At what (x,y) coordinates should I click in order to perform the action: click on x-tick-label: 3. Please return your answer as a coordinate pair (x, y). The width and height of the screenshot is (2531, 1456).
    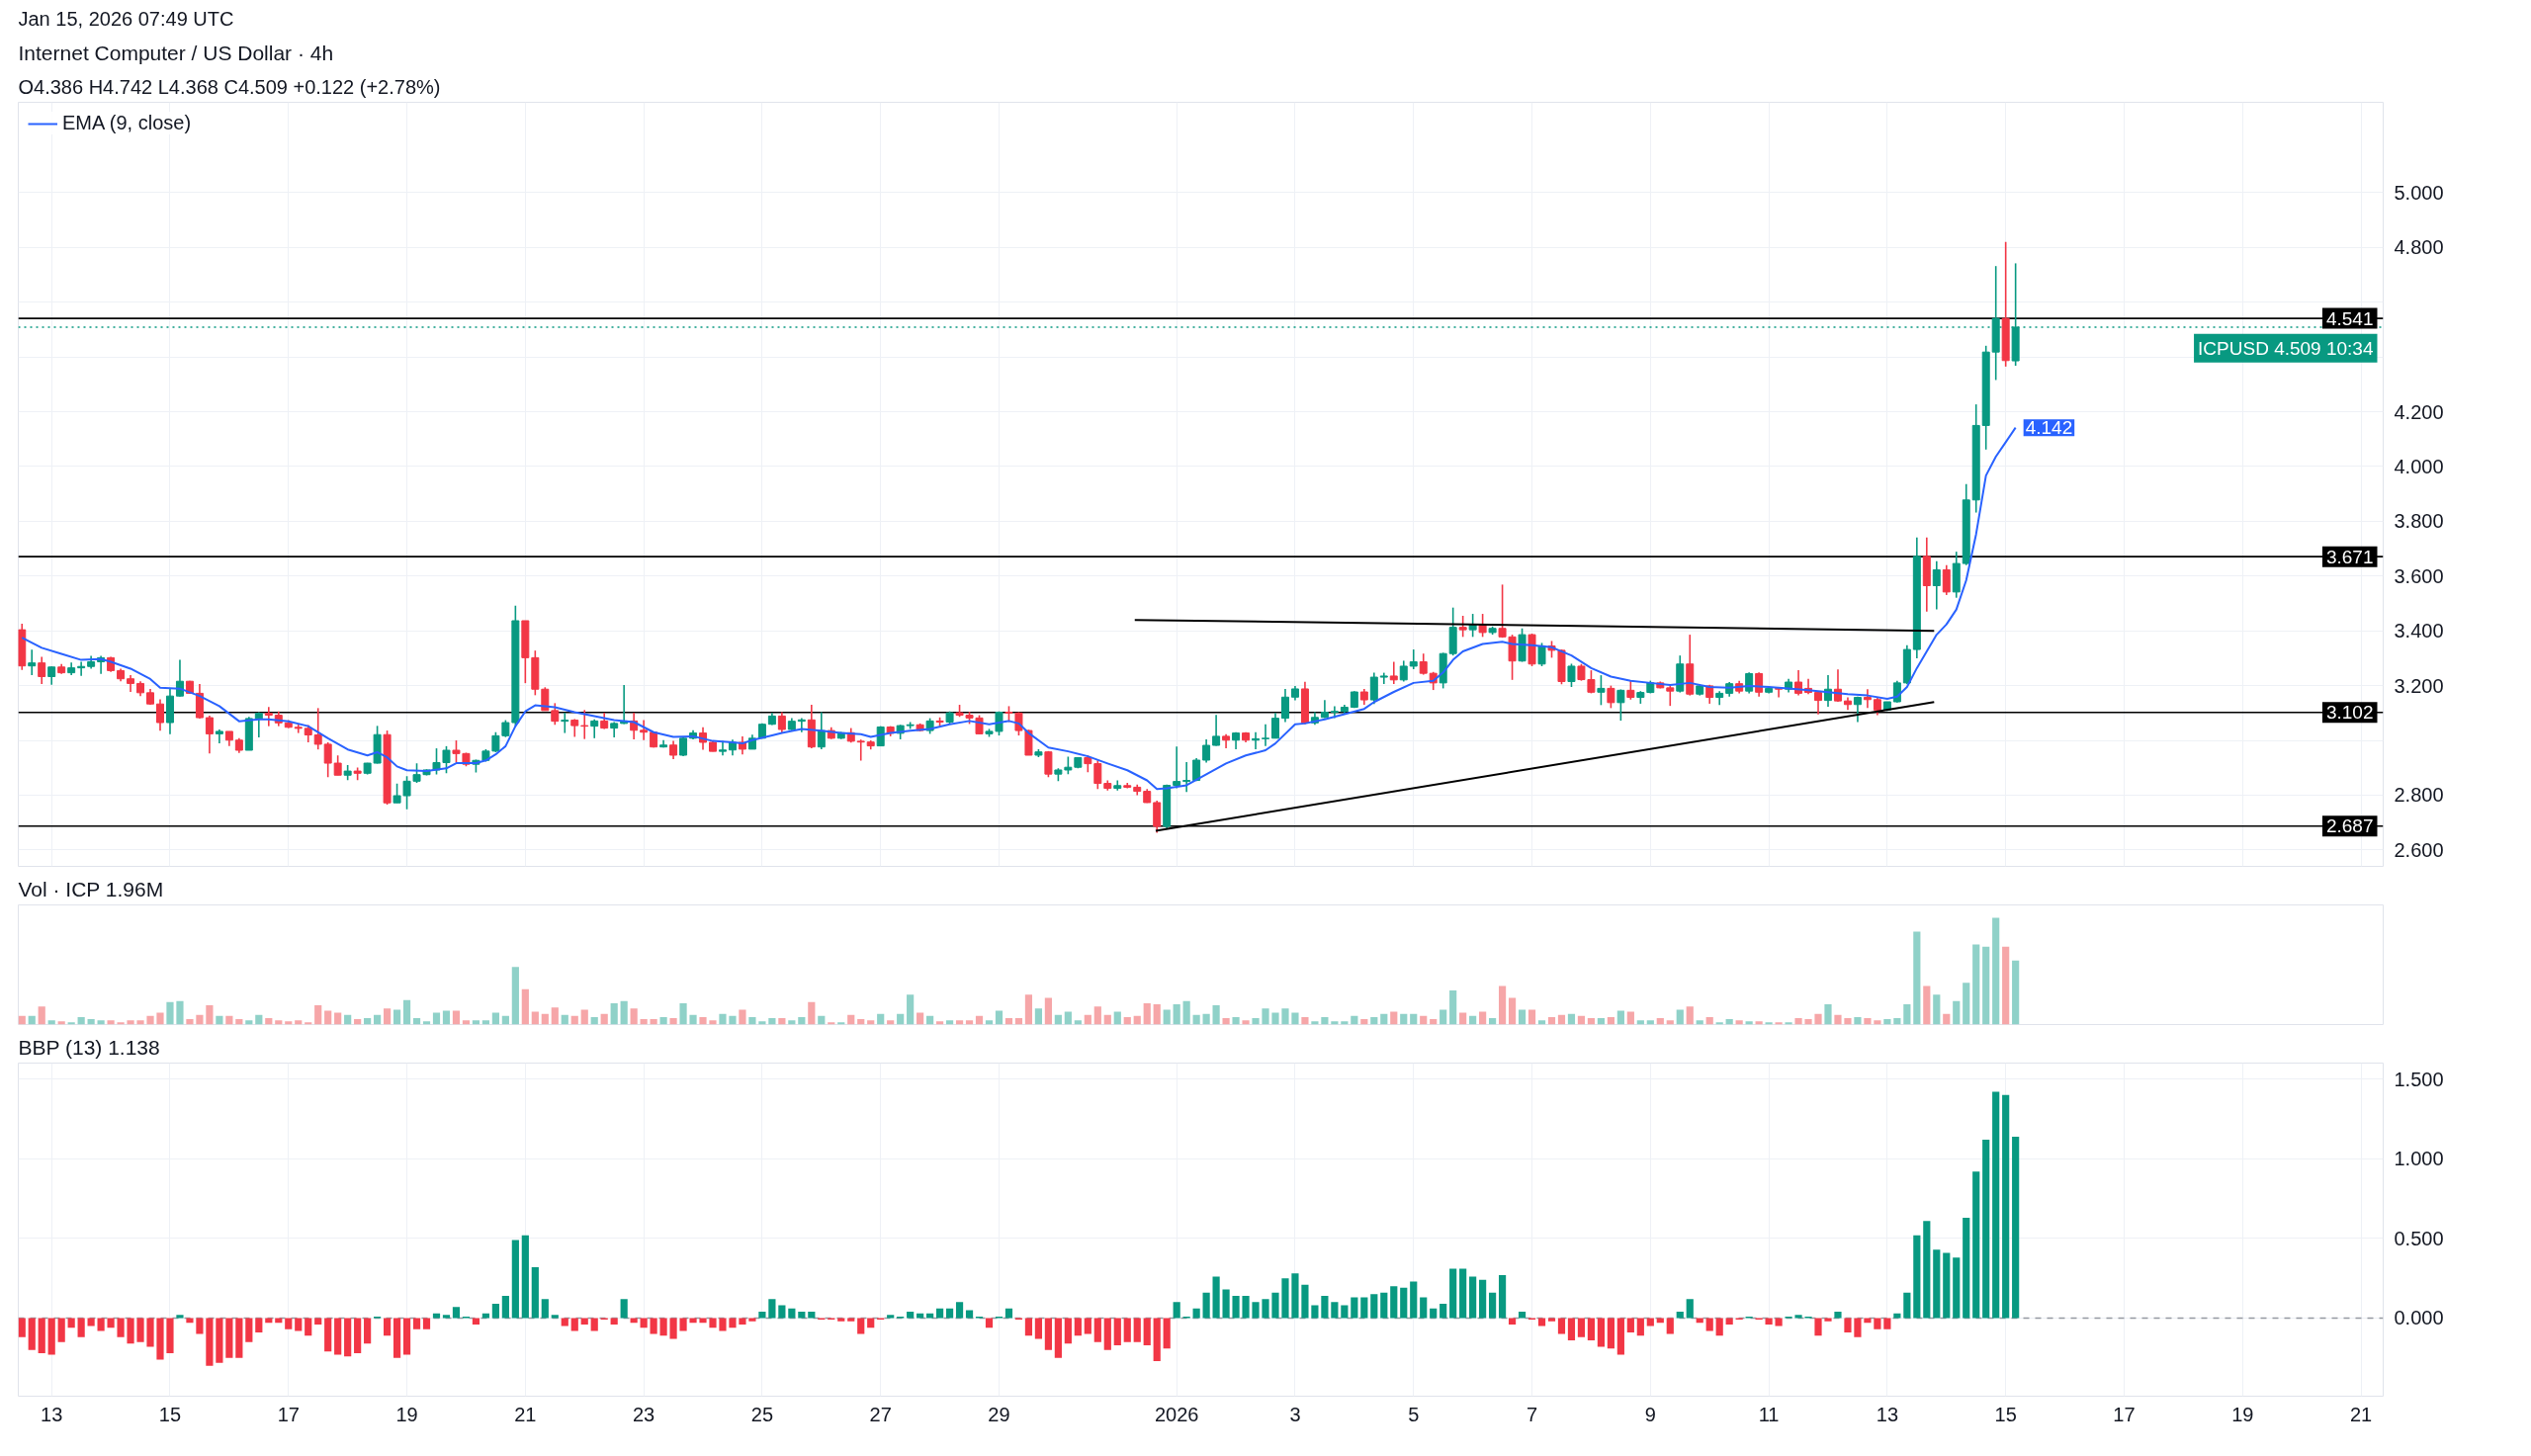
    Looking at the image, I should click on (1295, 1414).